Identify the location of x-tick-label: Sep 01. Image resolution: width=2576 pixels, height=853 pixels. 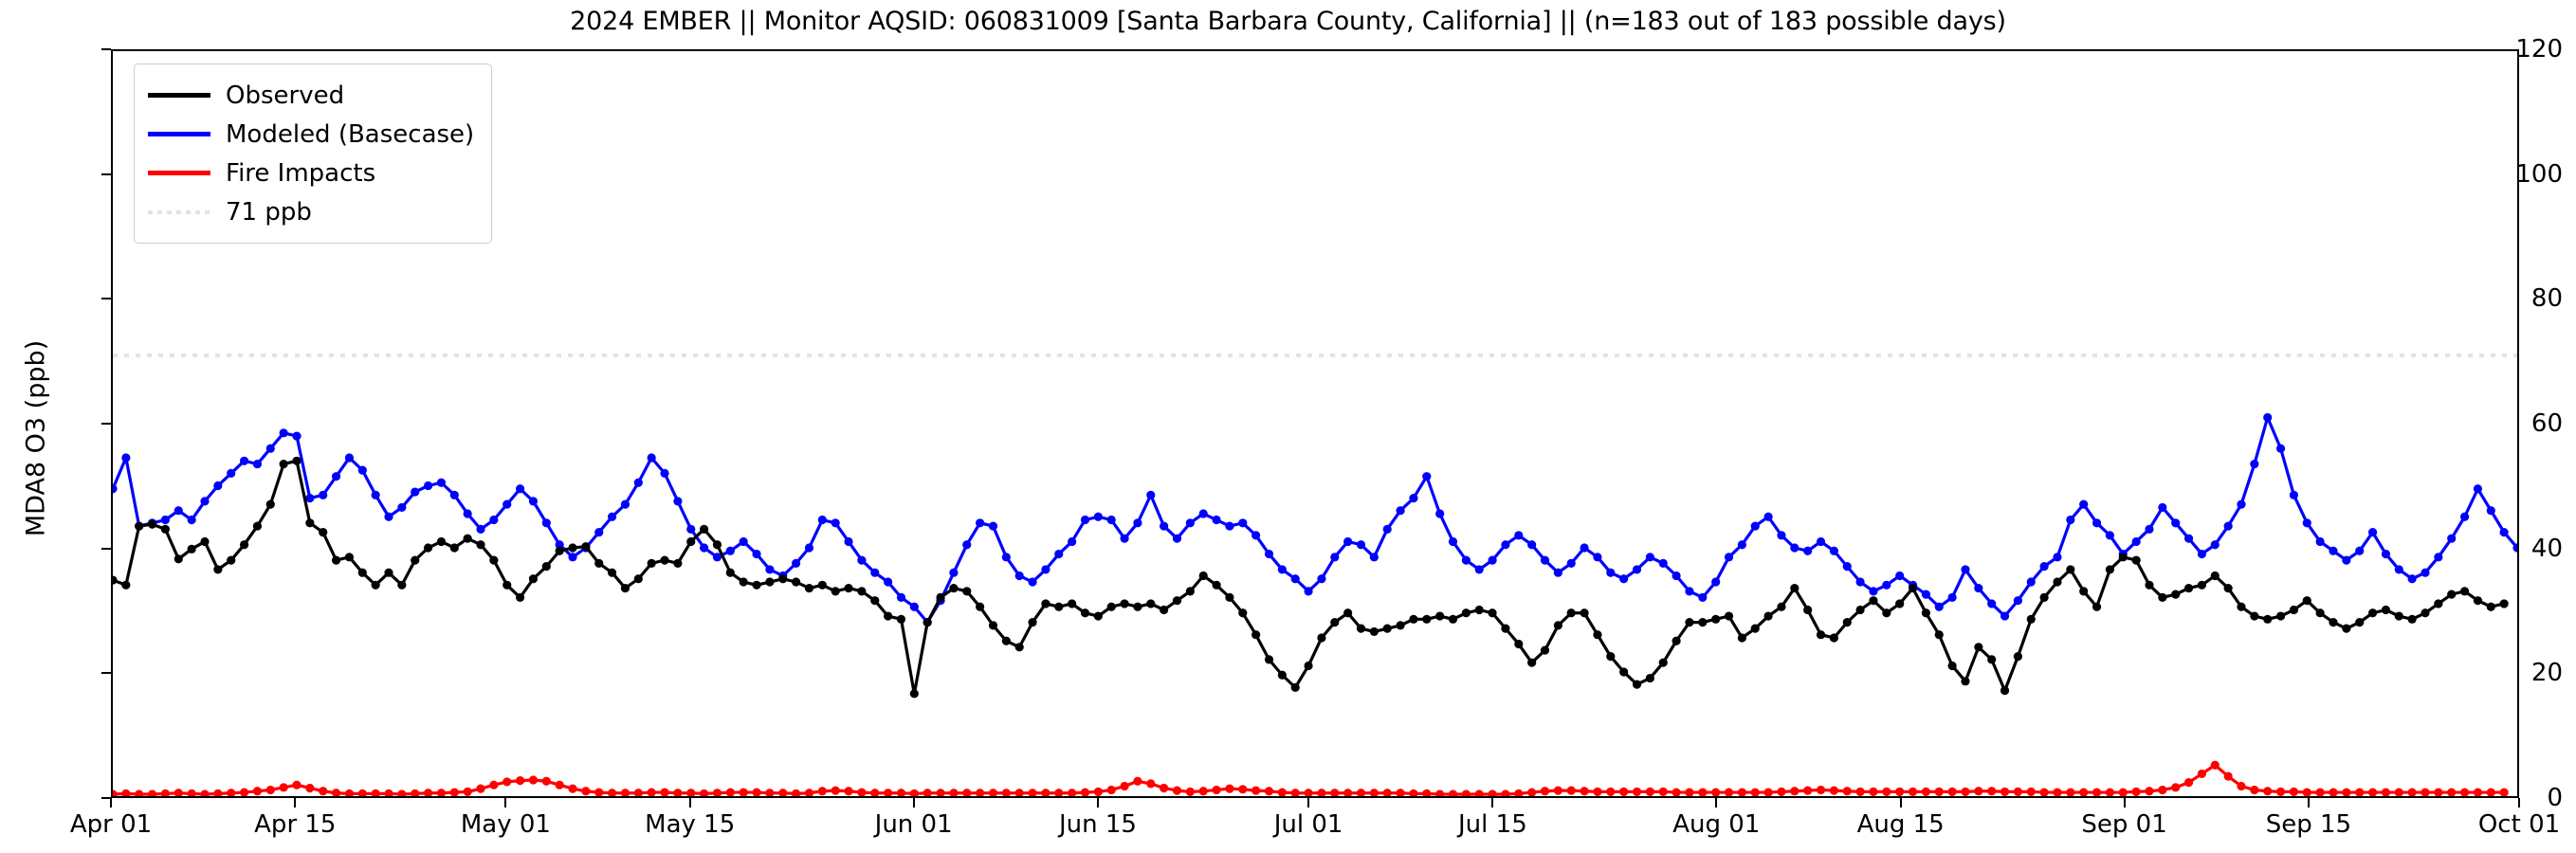
(2124, 824).